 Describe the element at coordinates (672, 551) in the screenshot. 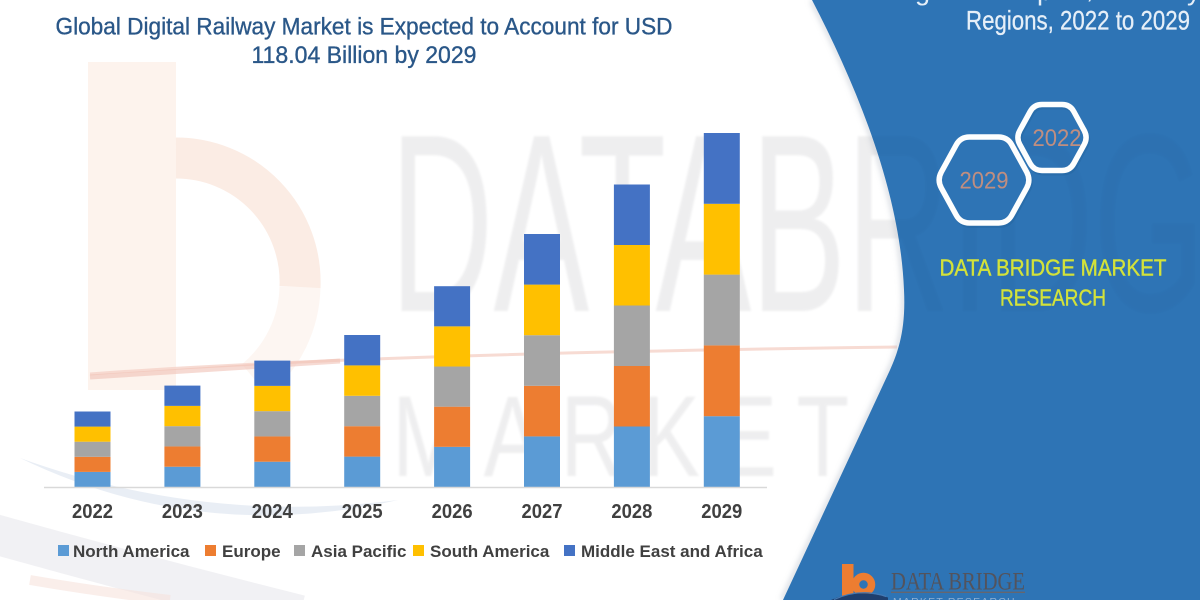

I see `svg-text: Middle East and Africa` at that location.